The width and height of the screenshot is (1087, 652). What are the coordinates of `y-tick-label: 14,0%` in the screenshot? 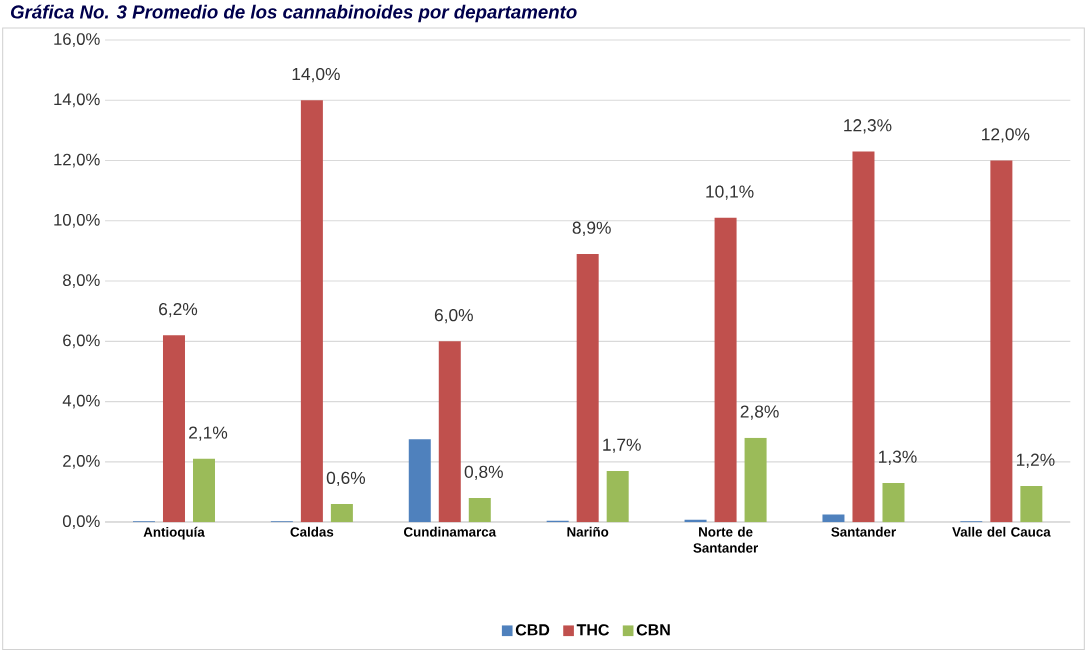 It's located at (77, 100).